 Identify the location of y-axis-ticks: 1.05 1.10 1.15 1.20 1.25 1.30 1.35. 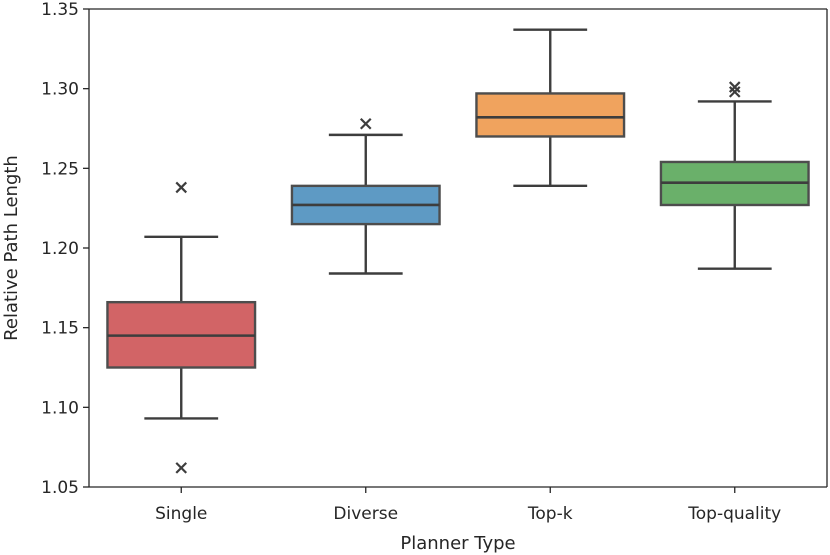
(65, 249).